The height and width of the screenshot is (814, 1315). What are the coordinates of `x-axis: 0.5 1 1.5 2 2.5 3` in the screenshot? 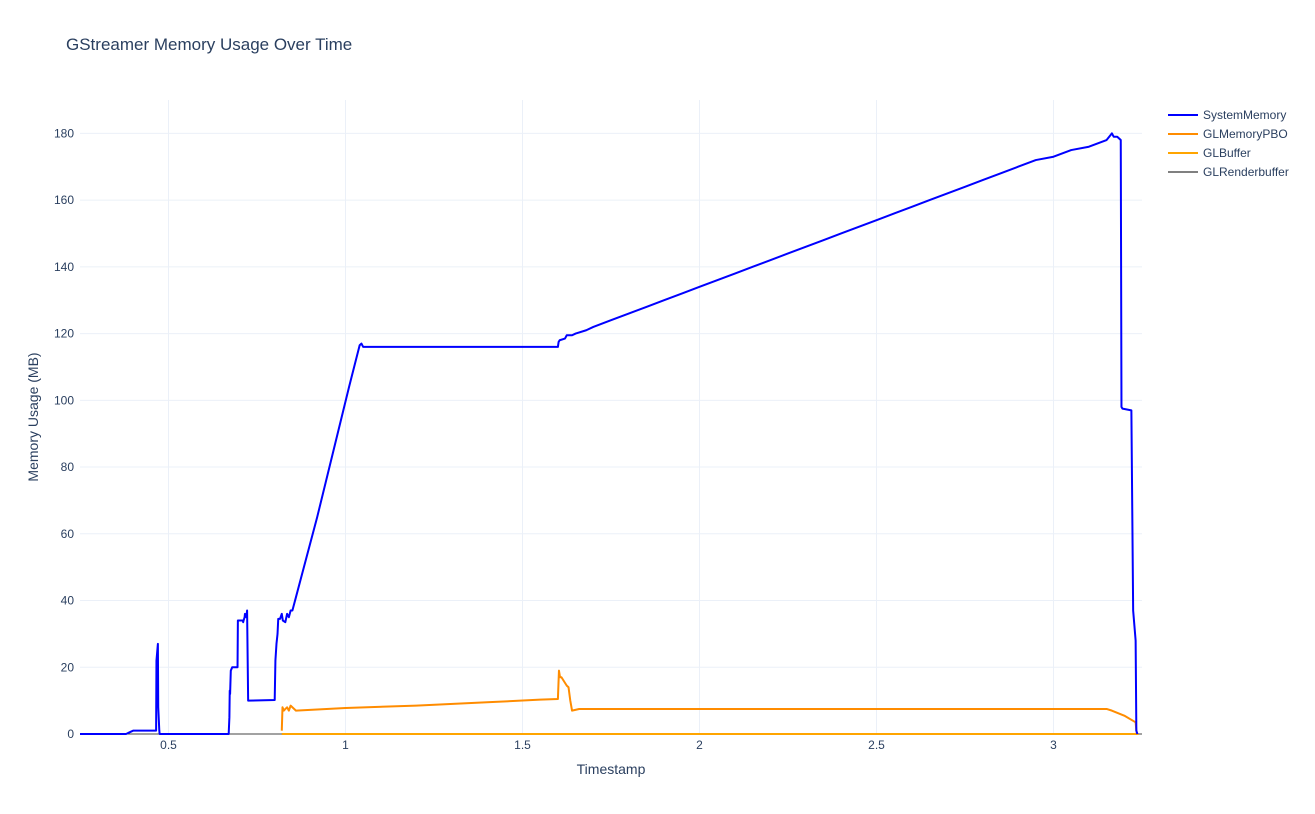 It's located at (608, 745).